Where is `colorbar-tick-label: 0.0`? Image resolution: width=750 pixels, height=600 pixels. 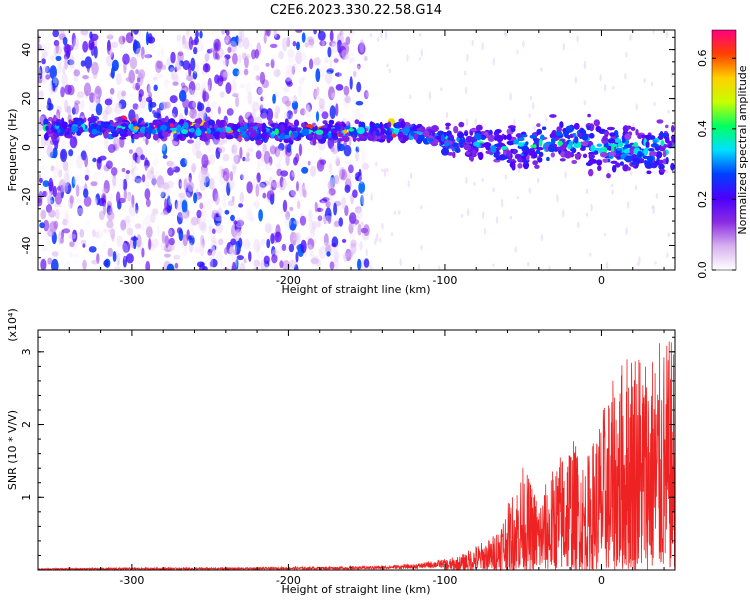
colorbar-tick-label: 0.0 is located at coordinates (702, 270).